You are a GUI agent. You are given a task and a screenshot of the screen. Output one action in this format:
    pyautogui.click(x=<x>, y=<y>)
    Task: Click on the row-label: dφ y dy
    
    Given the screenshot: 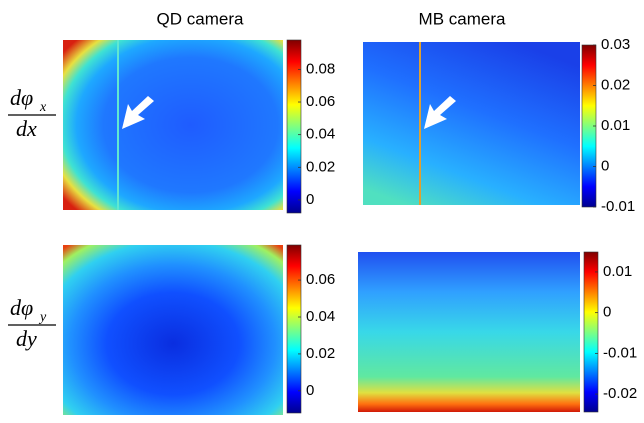 What is the action you would take?
    pyautogui.click(x=32, y=323)
    